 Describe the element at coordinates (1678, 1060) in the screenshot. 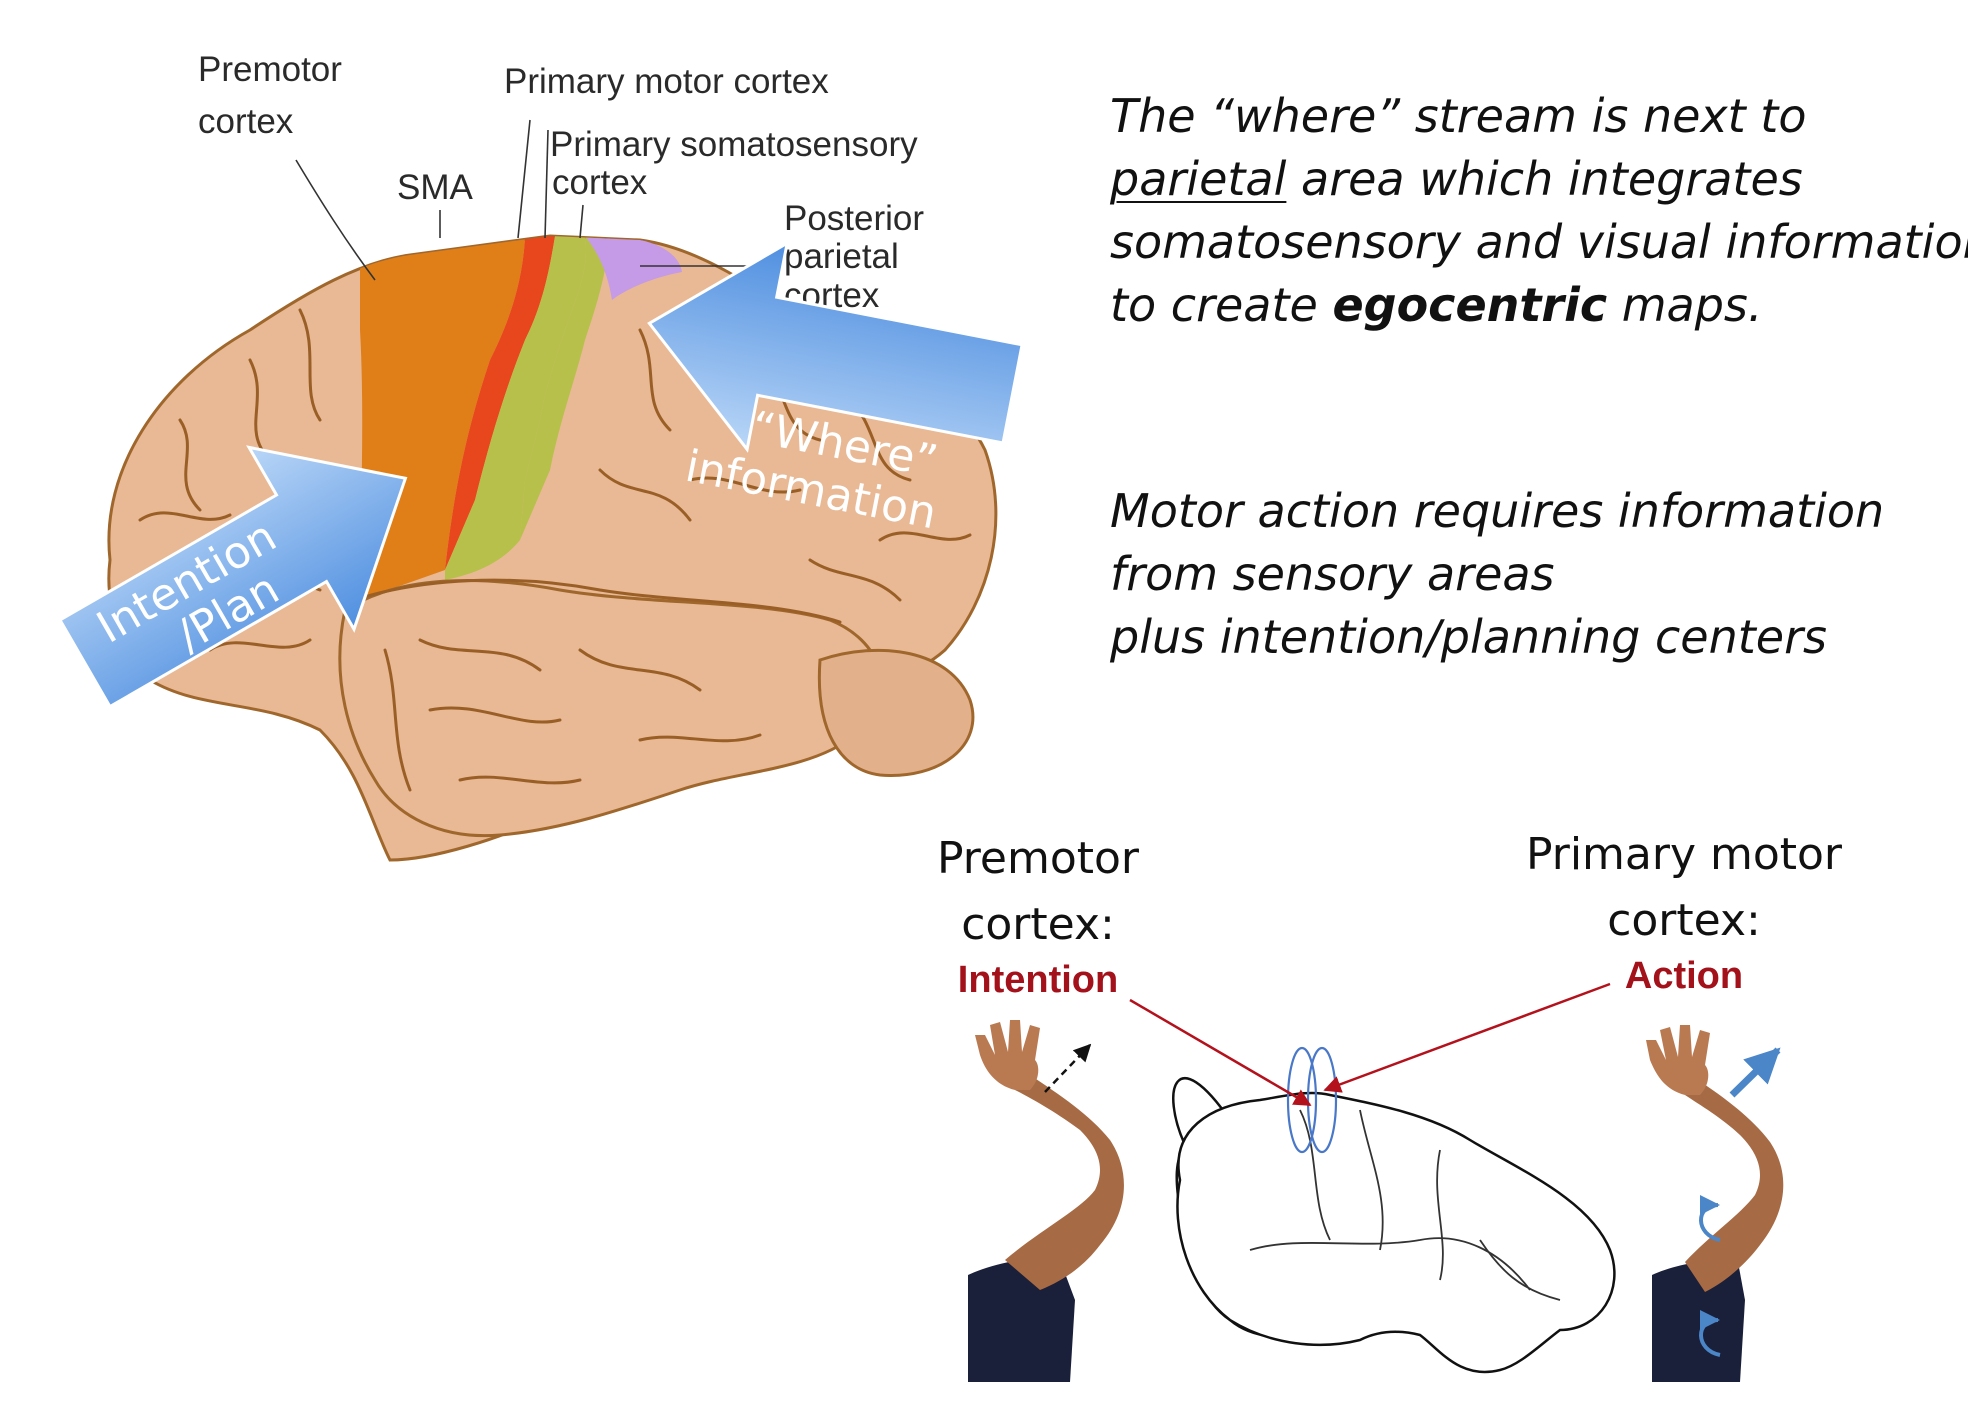

I see `right-hand` at that location.